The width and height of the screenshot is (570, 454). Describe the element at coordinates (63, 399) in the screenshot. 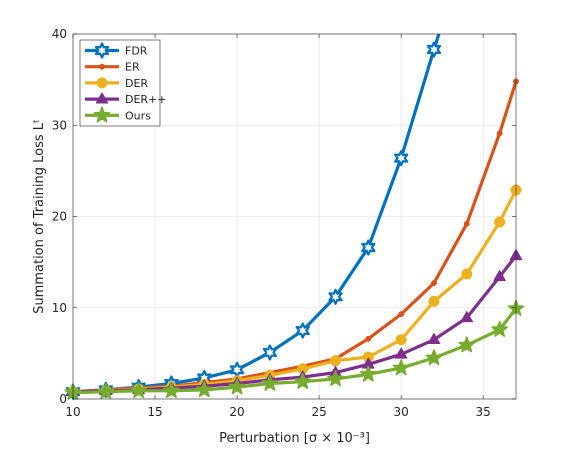

I see `y-tick-label: 0` at that location.